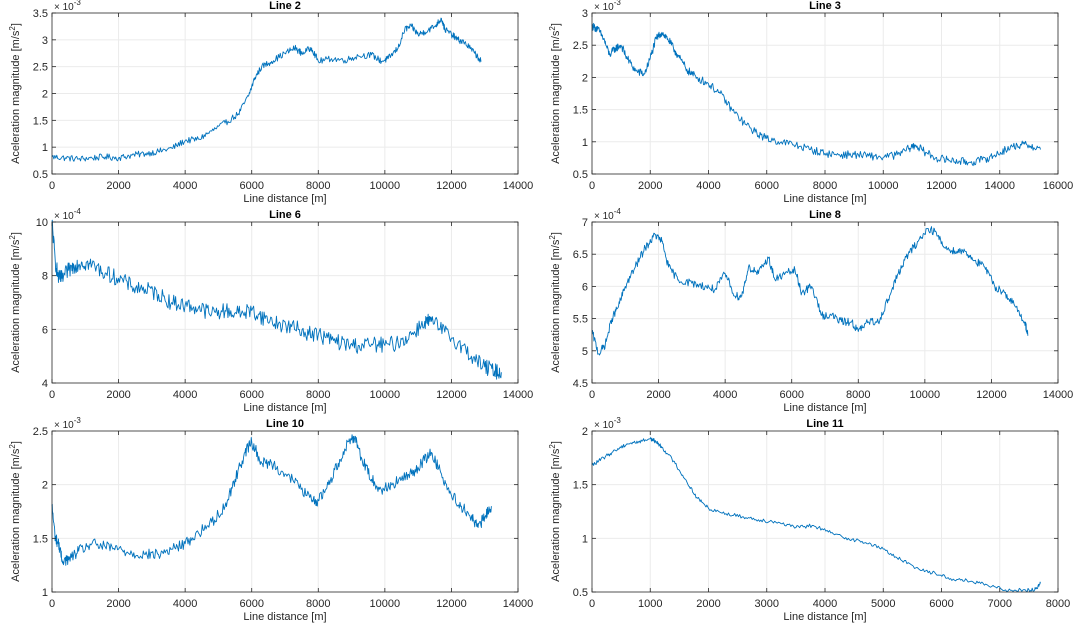 The width and height of the screenshot is (1089, 627). I want to click on y-tick-label: 7, so click(585, 223).